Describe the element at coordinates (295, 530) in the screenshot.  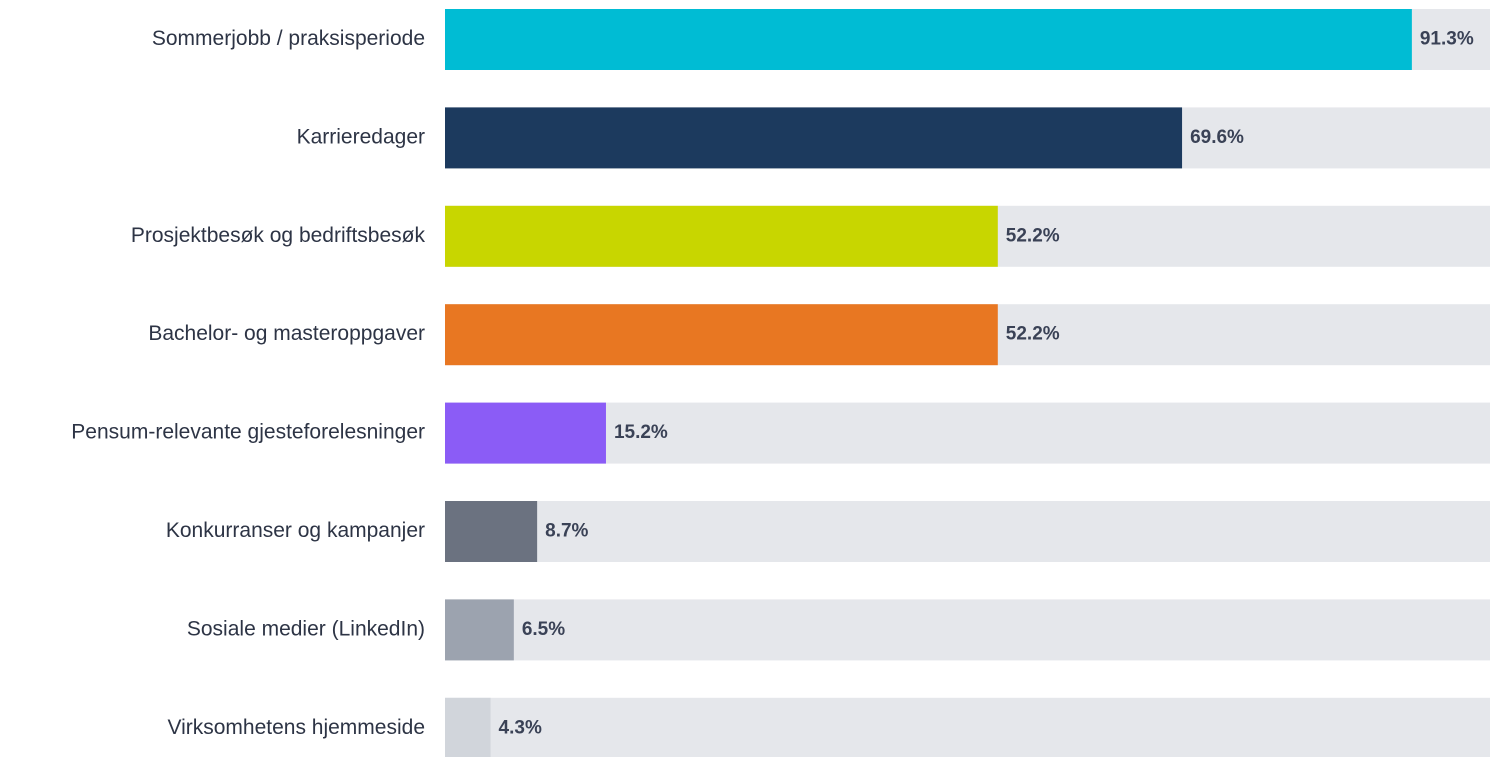
I see `category-label: Konkurranser og kampanjer` at that location.